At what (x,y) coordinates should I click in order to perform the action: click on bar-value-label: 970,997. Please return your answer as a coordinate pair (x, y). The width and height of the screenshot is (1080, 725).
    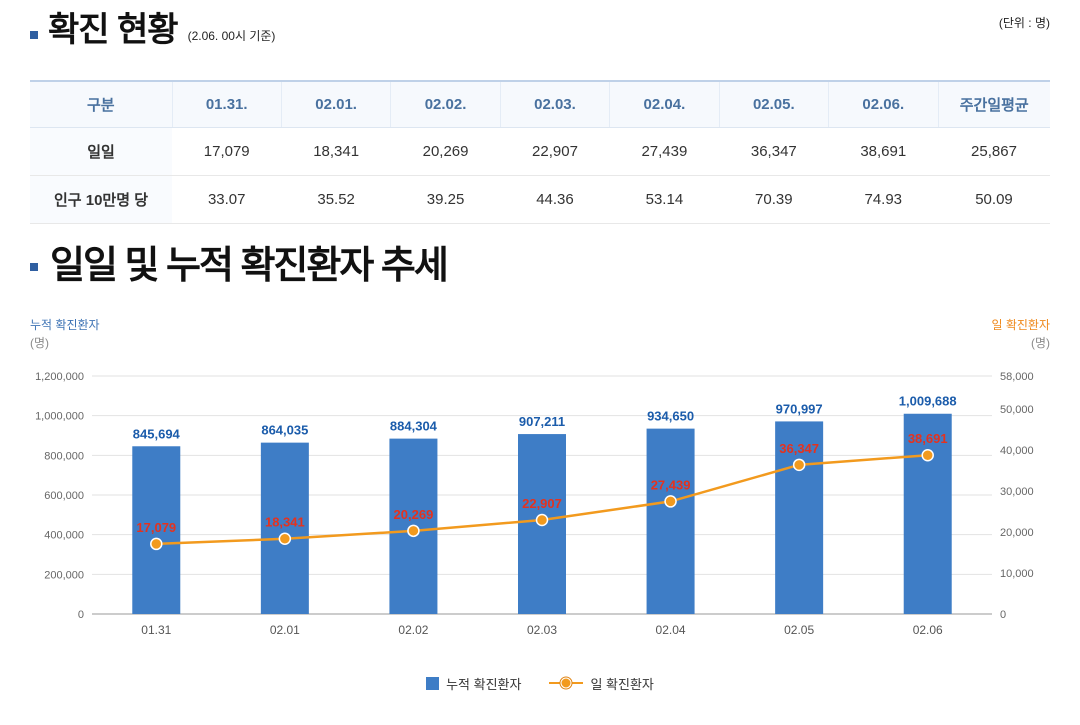
    Looking at the image, I should click on (799, 408).